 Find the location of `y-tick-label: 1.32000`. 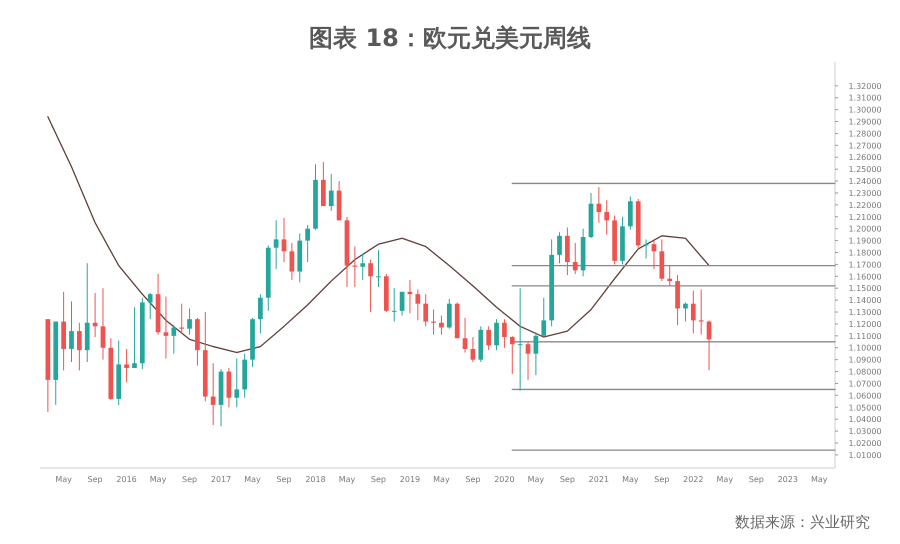

y-tick-label: 1.32000 is located at coordinates (865, 86).